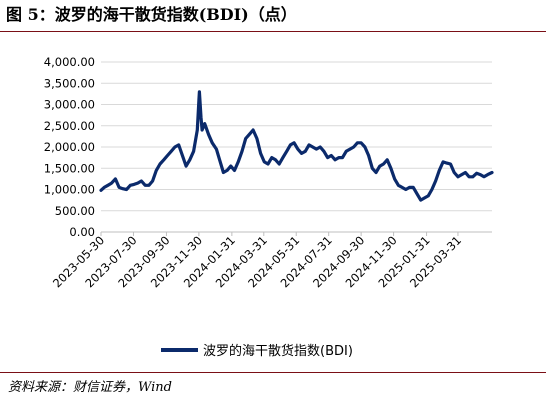 The width and height of the screenshot is (546, 405). Describe the element at coordinates (69, 190) in the screenshot. I see `y-tick-label: 1,000.00` at that location.